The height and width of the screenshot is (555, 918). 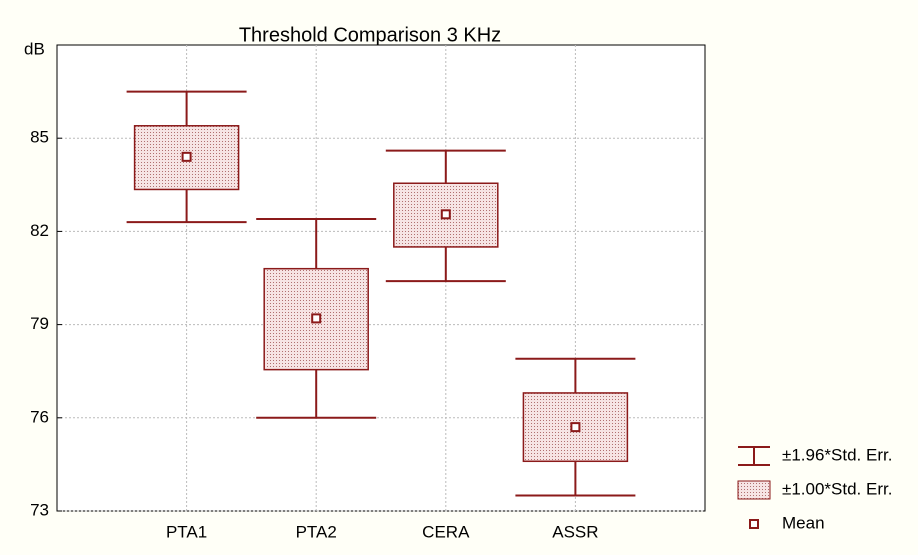 I want to click on x-tick-label: CERA, so click(x=446, y=531).